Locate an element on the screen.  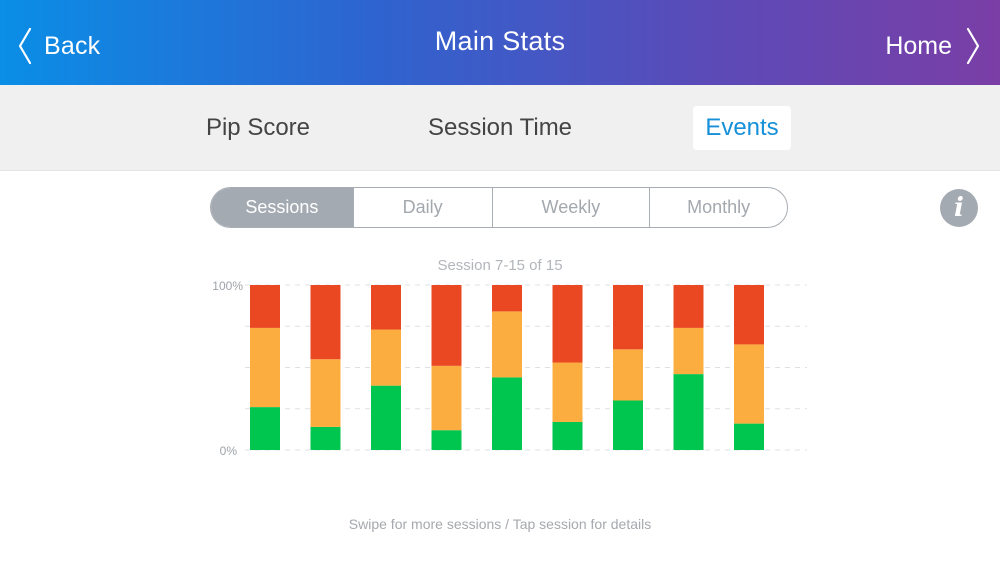
segment-monthly: Monthly is located at coordinates (718, 207).